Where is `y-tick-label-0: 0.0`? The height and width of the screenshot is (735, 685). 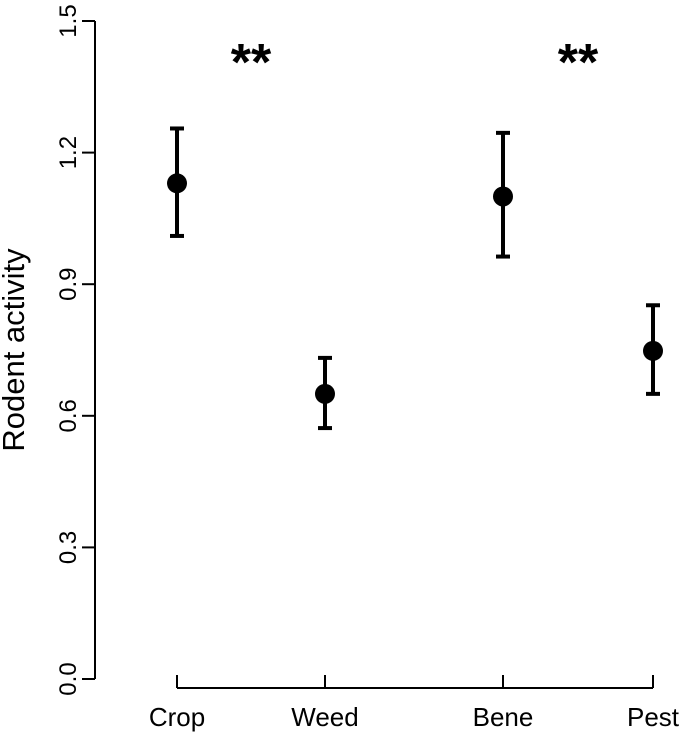 y-tick-label-0: 0.0 is located at coordinates (68, 678).